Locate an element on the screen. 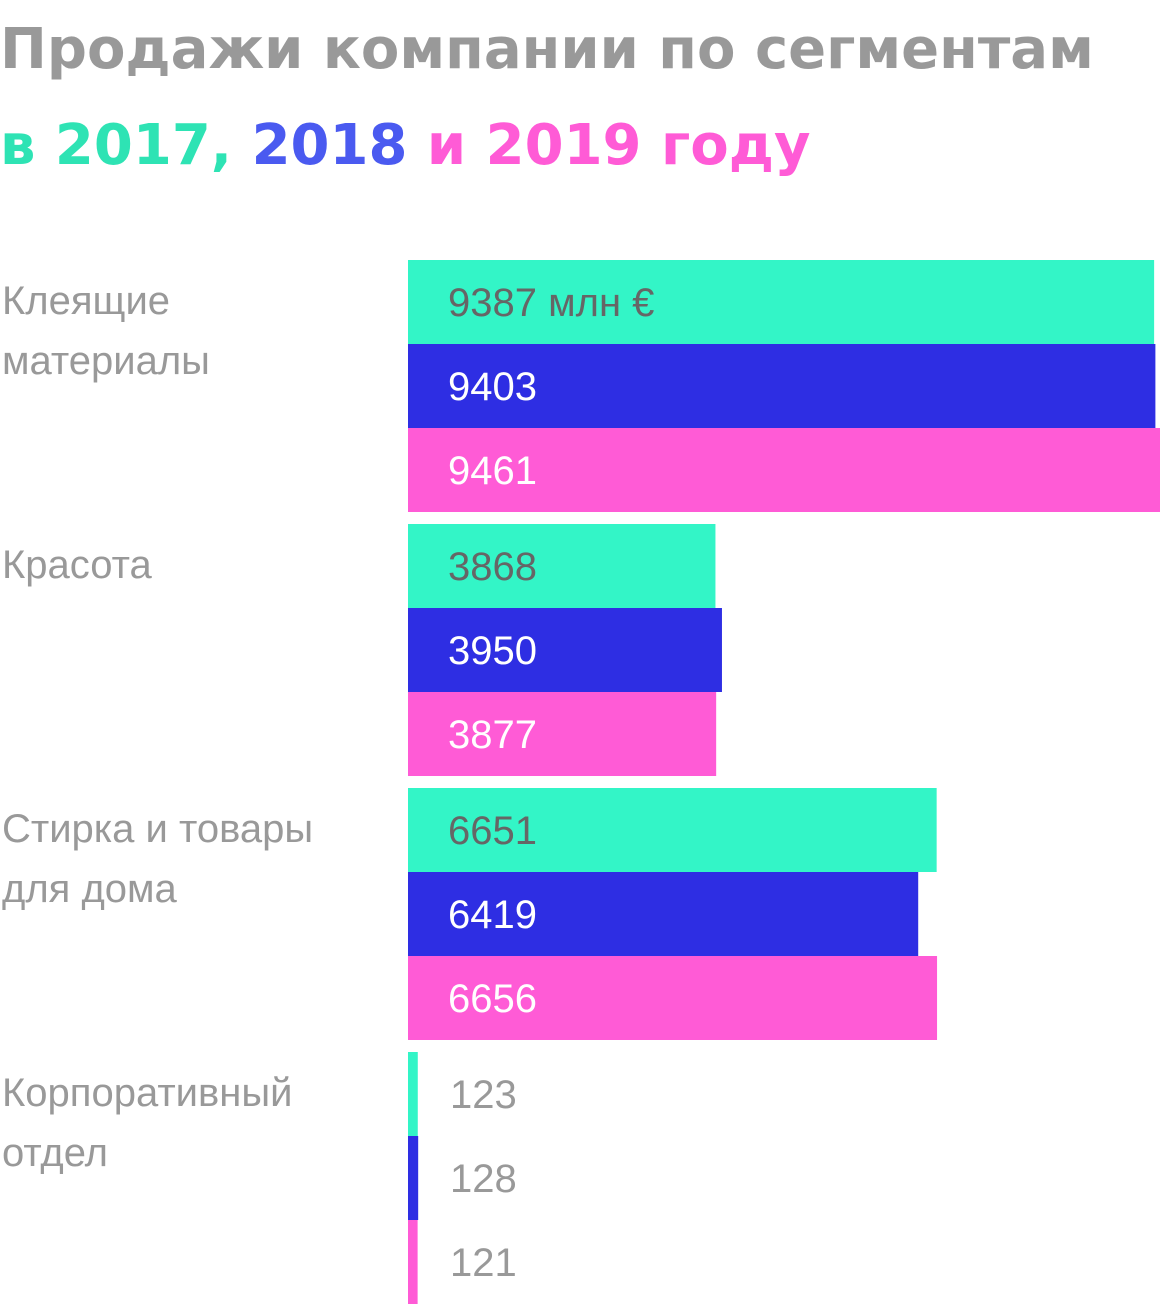 This screenshot has width=1160, height=1304. title-part-2: и 2019 году is located at coordinates (609, 145).